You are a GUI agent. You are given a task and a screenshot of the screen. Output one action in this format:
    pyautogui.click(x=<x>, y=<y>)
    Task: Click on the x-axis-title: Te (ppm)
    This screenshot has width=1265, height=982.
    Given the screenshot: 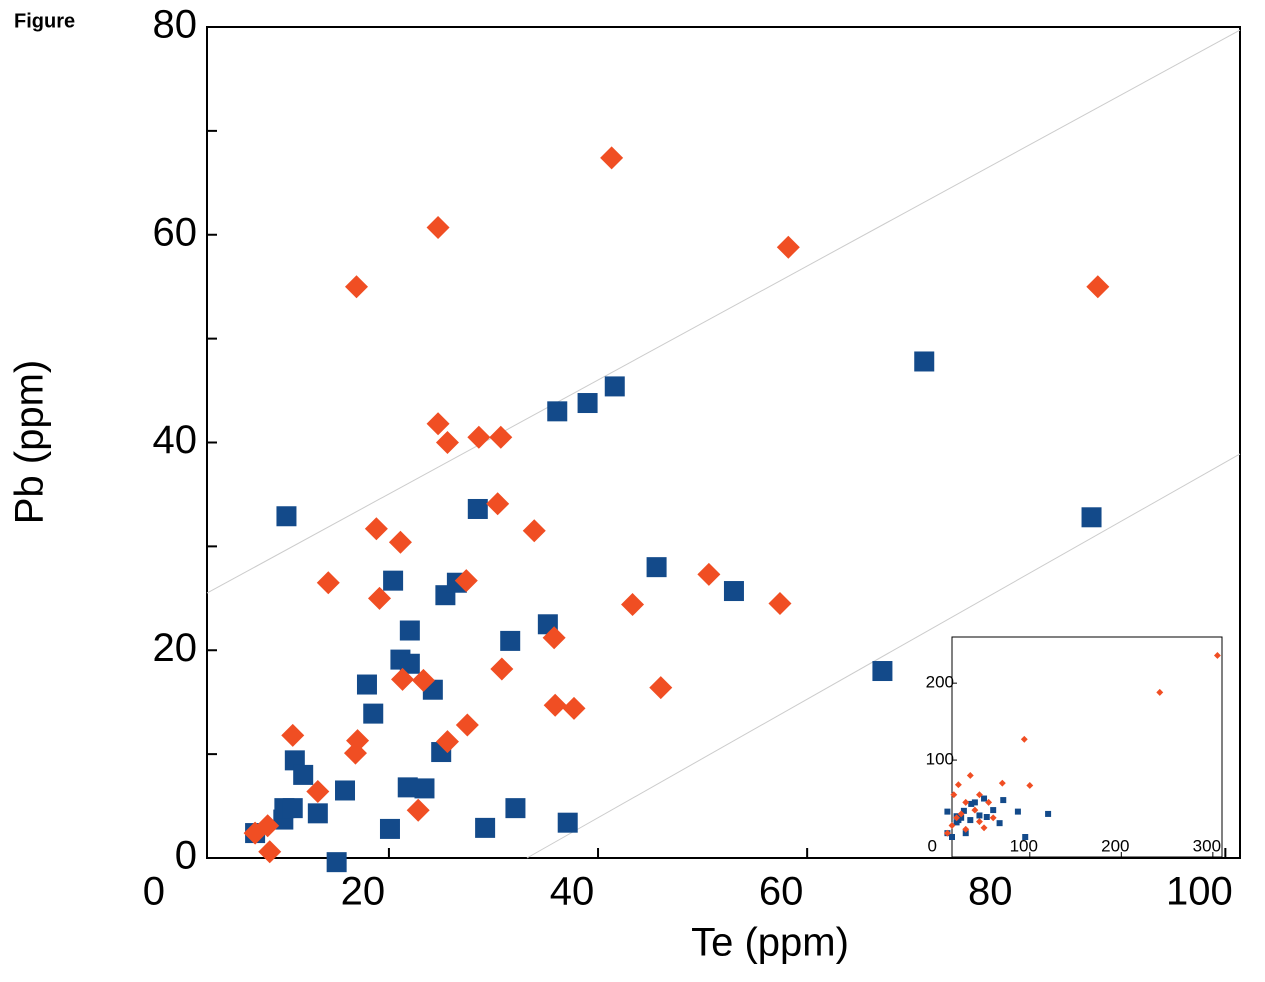 What is the action you would take?
    pyautogui.click(x=770, y=943)
    